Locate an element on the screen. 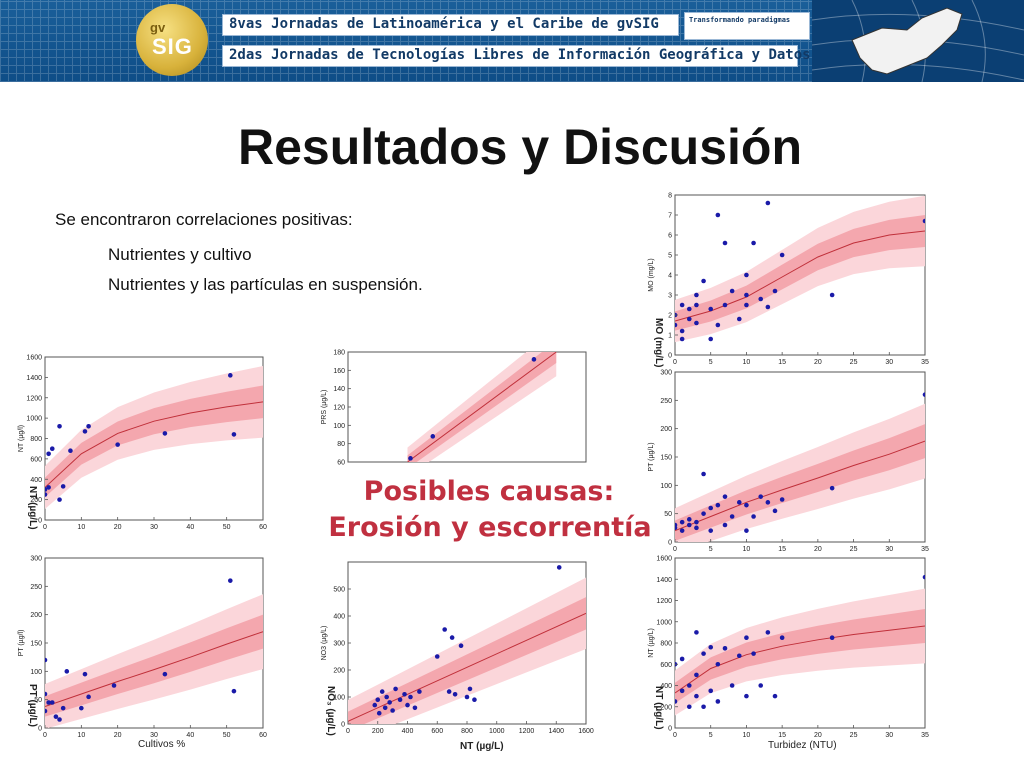  x-tick-label: 1600 is located at coordinates (586, 731).